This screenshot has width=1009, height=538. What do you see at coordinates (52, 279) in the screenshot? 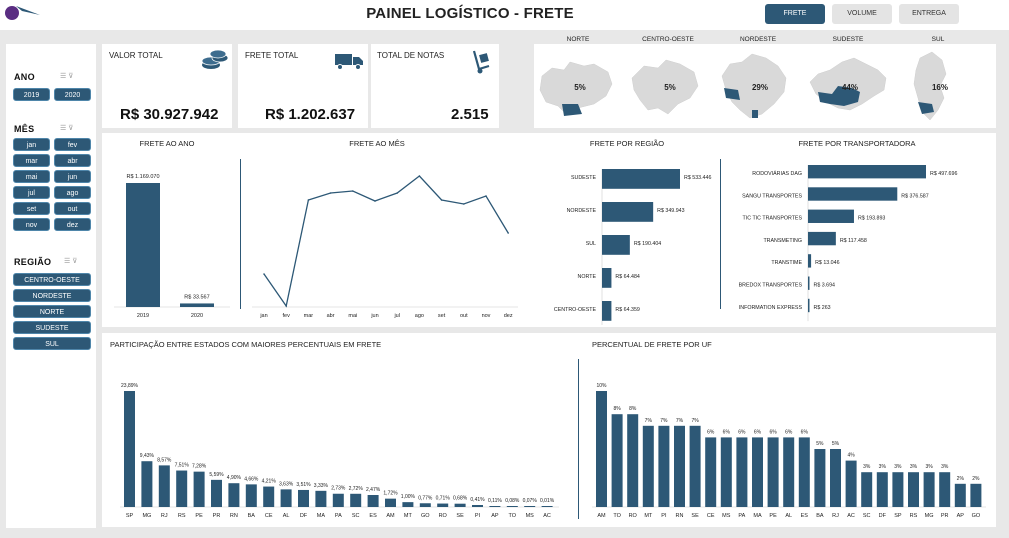
I see `slicer-regiao-item: CENTRO-OESTE` at bounding box center [52, 279].